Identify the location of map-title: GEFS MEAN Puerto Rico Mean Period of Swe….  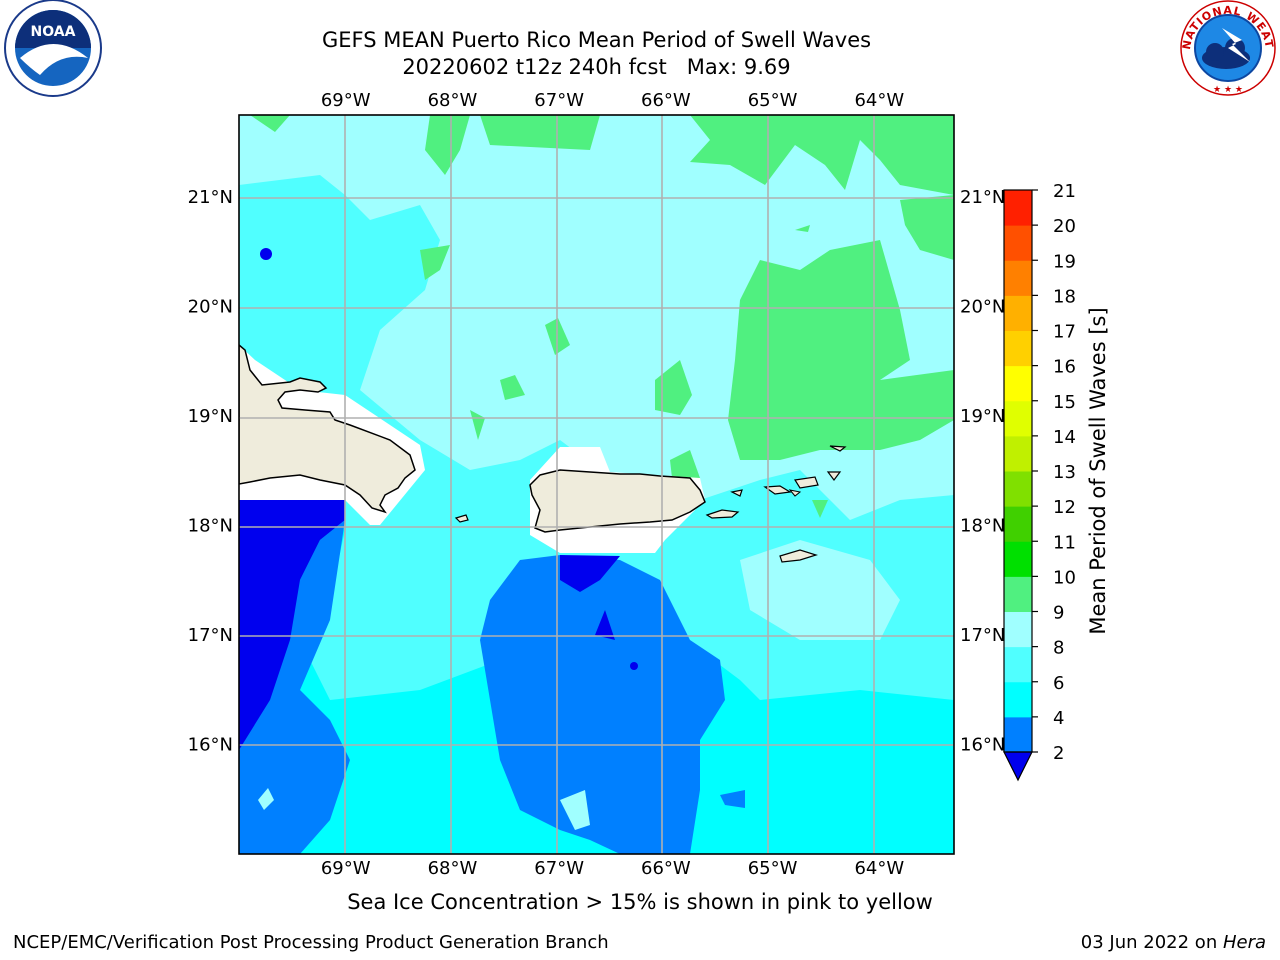
(596, 40).